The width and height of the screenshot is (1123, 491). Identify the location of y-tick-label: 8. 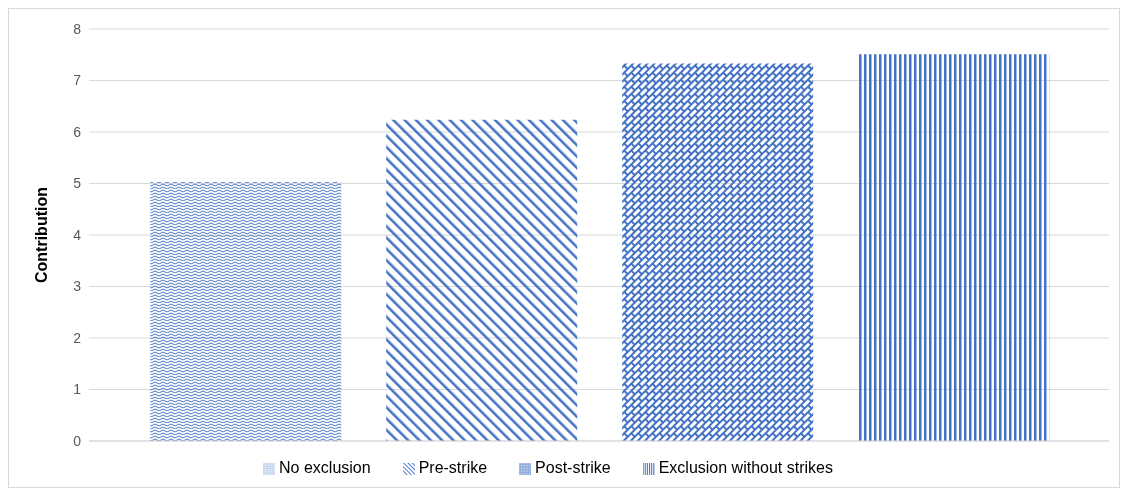
(77, 28).